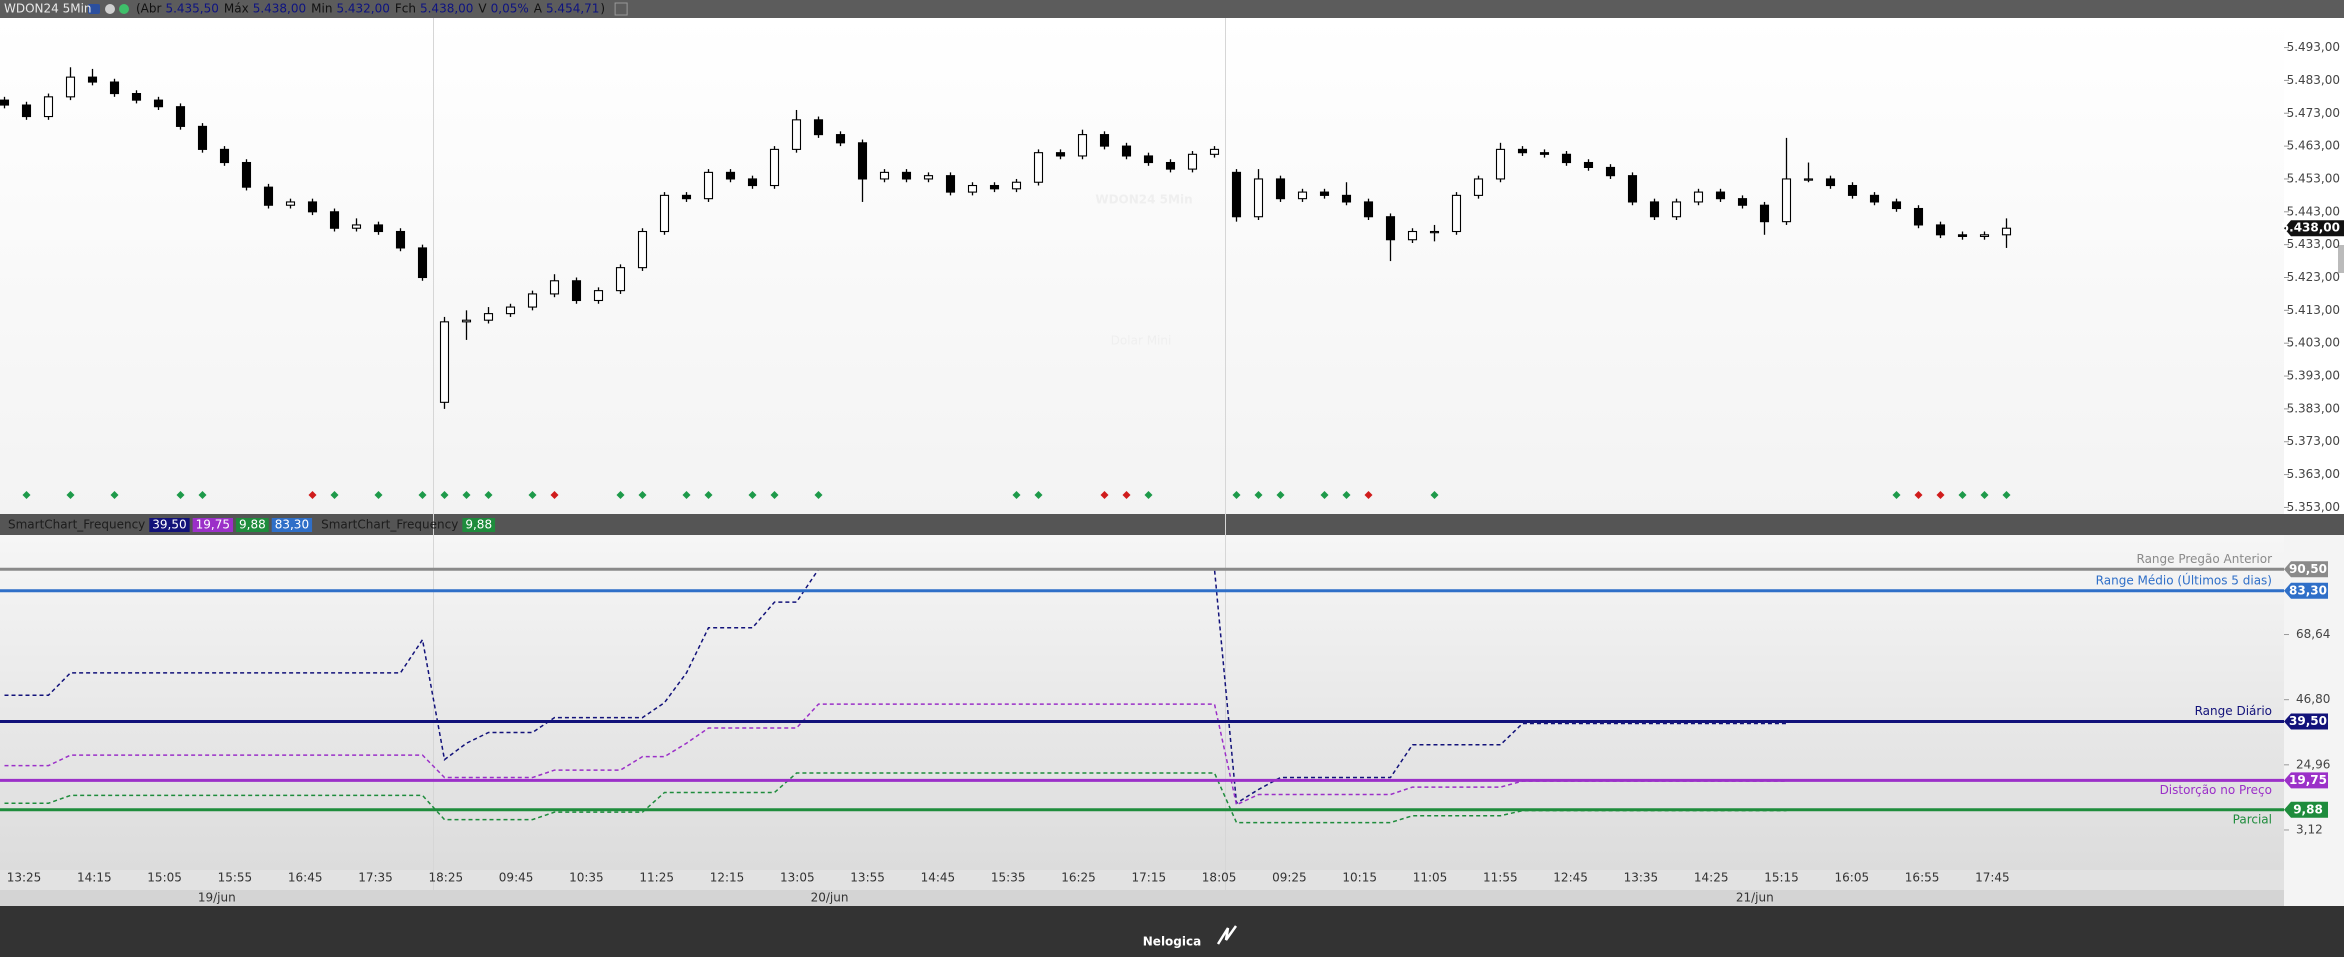 The height and width of the screenshot is (957, 2344). I want to click on y-tick-label: 3,12, so click(2309, 829).